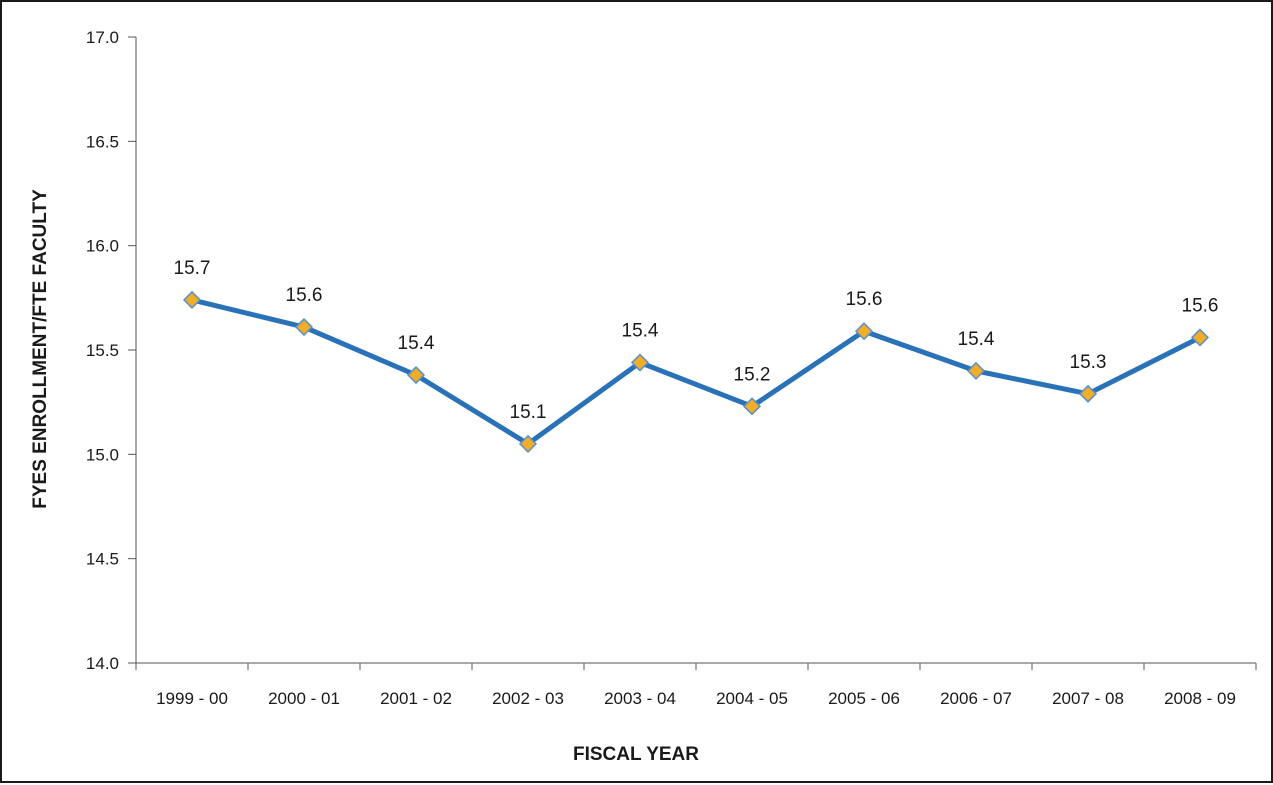 The image size is (1273, 785). Describe the element at coordinates (528, 412) in the screenshot. I see `data-label: 15.1` at that location.